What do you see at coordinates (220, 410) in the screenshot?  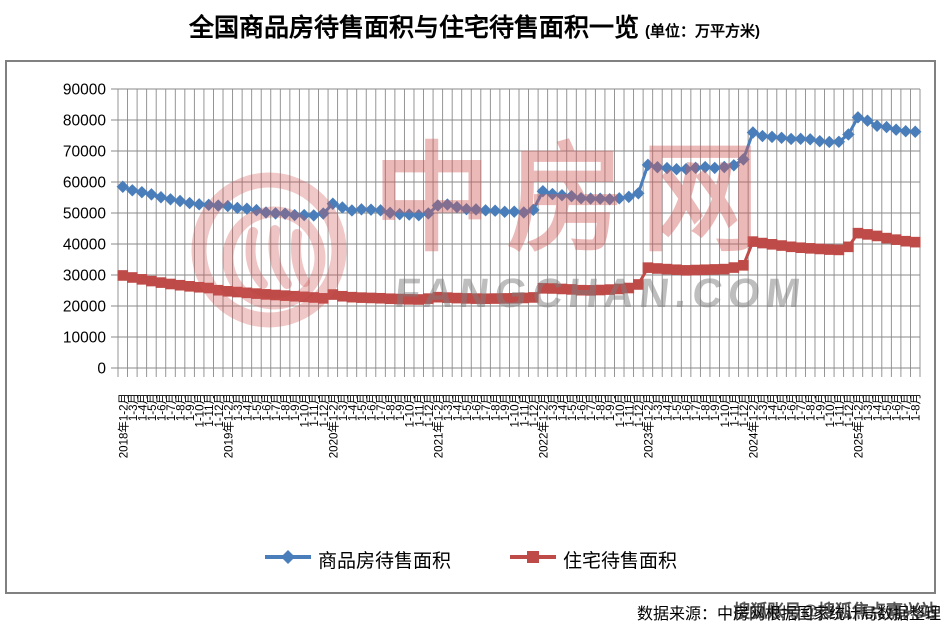 I see `x-axis-label: 1-12月` at bounding box center [220, 410].